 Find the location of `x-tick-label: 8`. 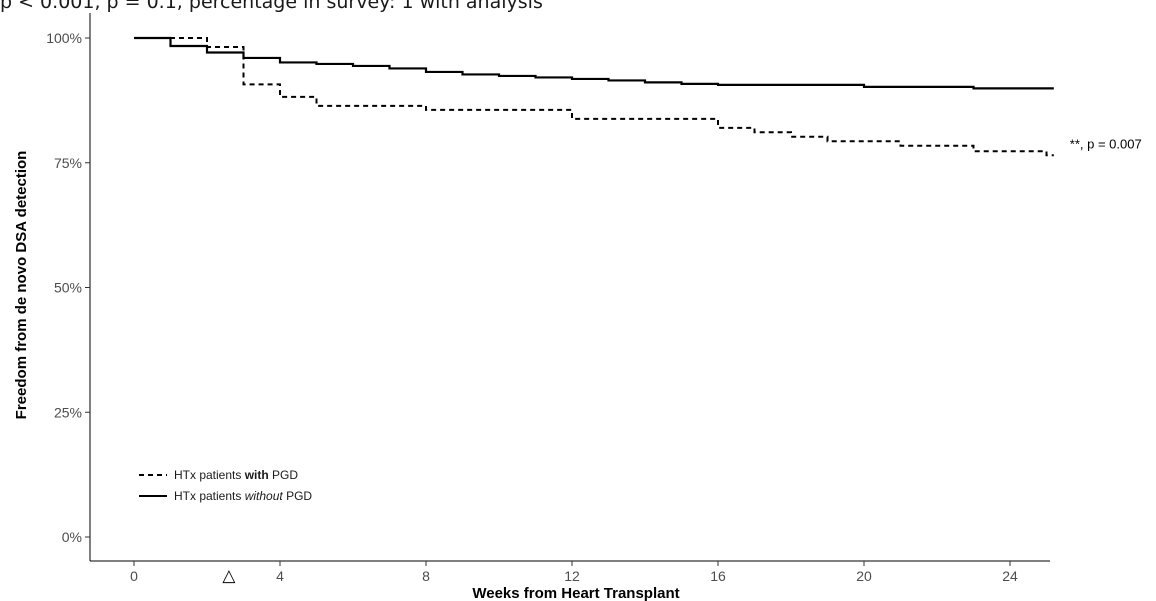

x-tick-label: 8 is located at coordinates (426, 576).